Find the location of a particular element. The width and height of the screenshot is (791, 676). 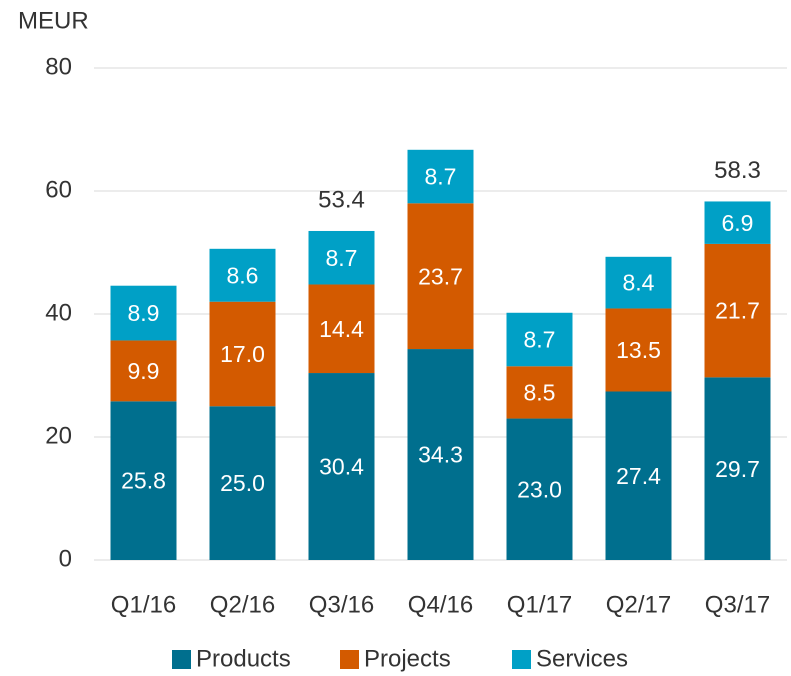

y-tick-label: 80 is located at coordinates (58, 66).